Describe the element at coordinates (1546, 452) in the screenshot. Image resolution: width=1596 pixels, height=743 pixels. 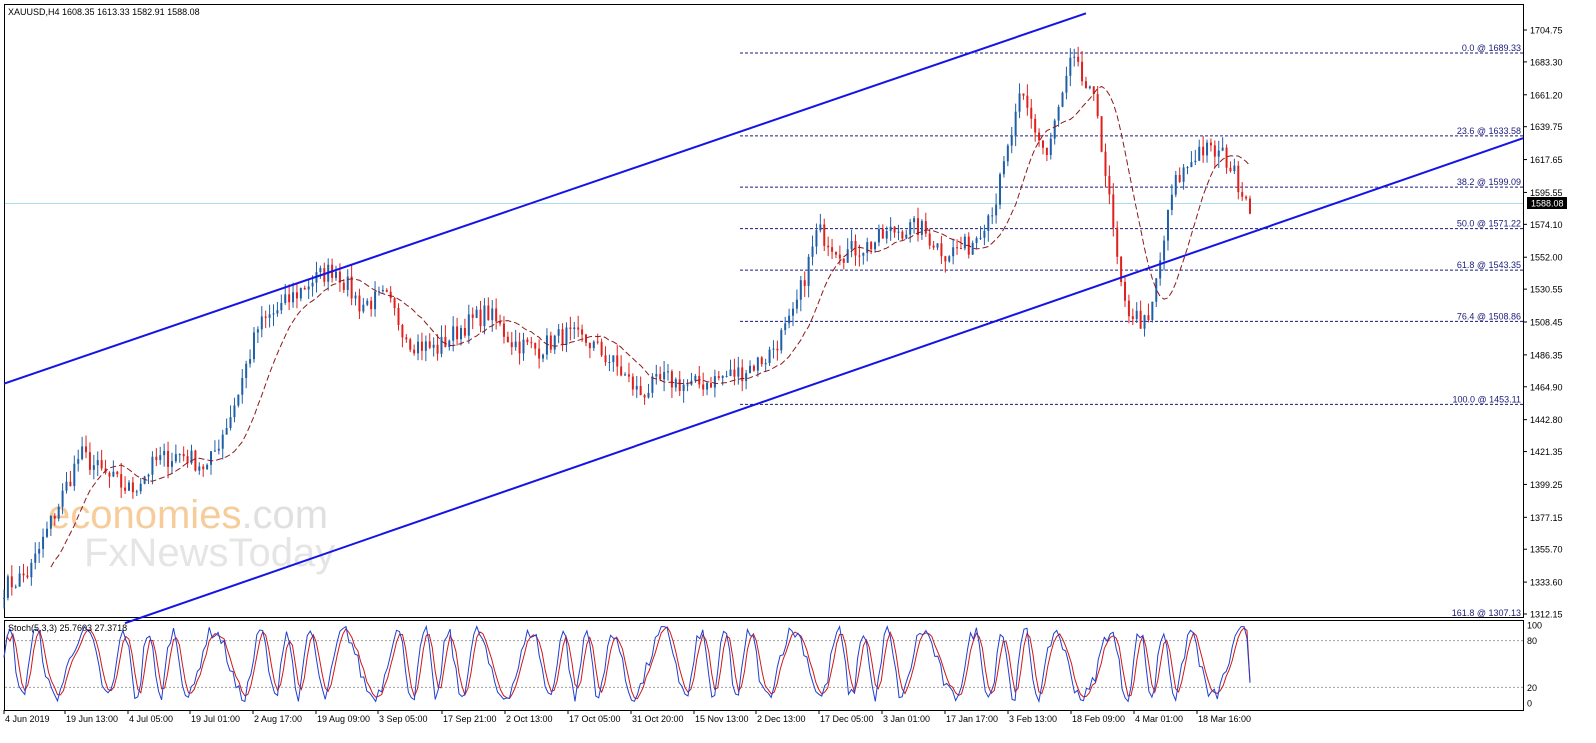
I see `y-tick-label: 1421.35` at that location.